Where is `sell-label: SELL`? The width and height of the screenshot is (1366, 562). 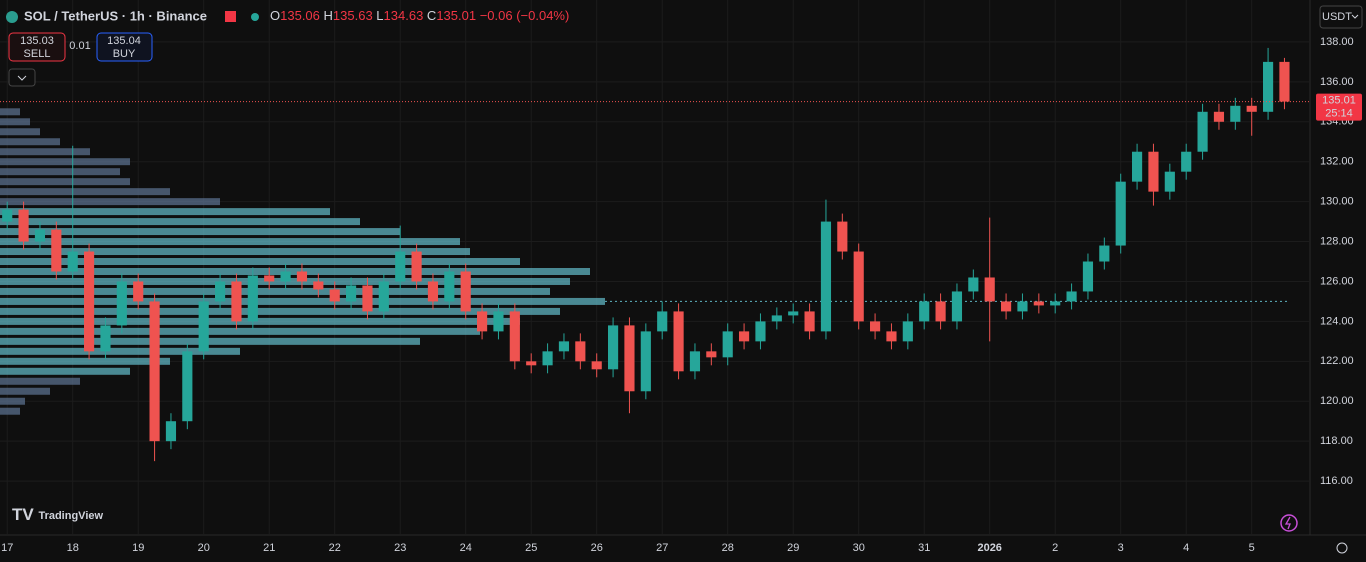 sell-label: SELL is located at coordinates (37, 54).